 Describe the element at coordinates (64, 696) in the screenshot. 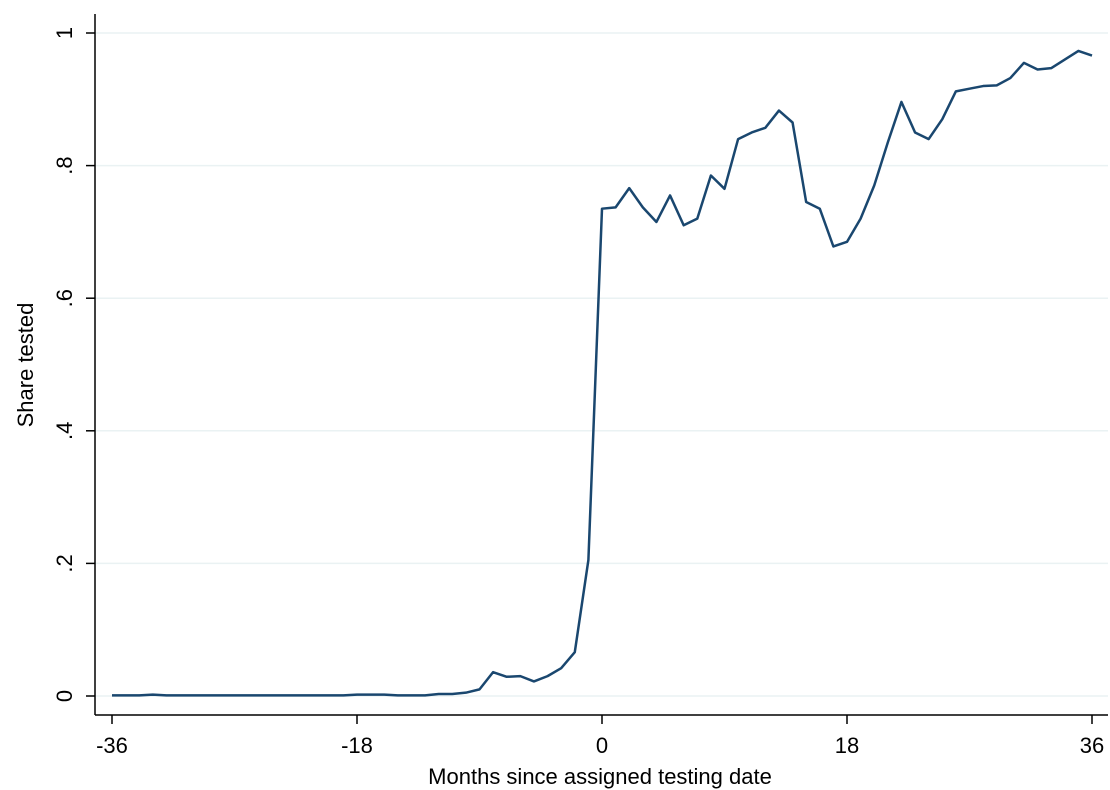

I see `y-tick-label: 0` at that location.